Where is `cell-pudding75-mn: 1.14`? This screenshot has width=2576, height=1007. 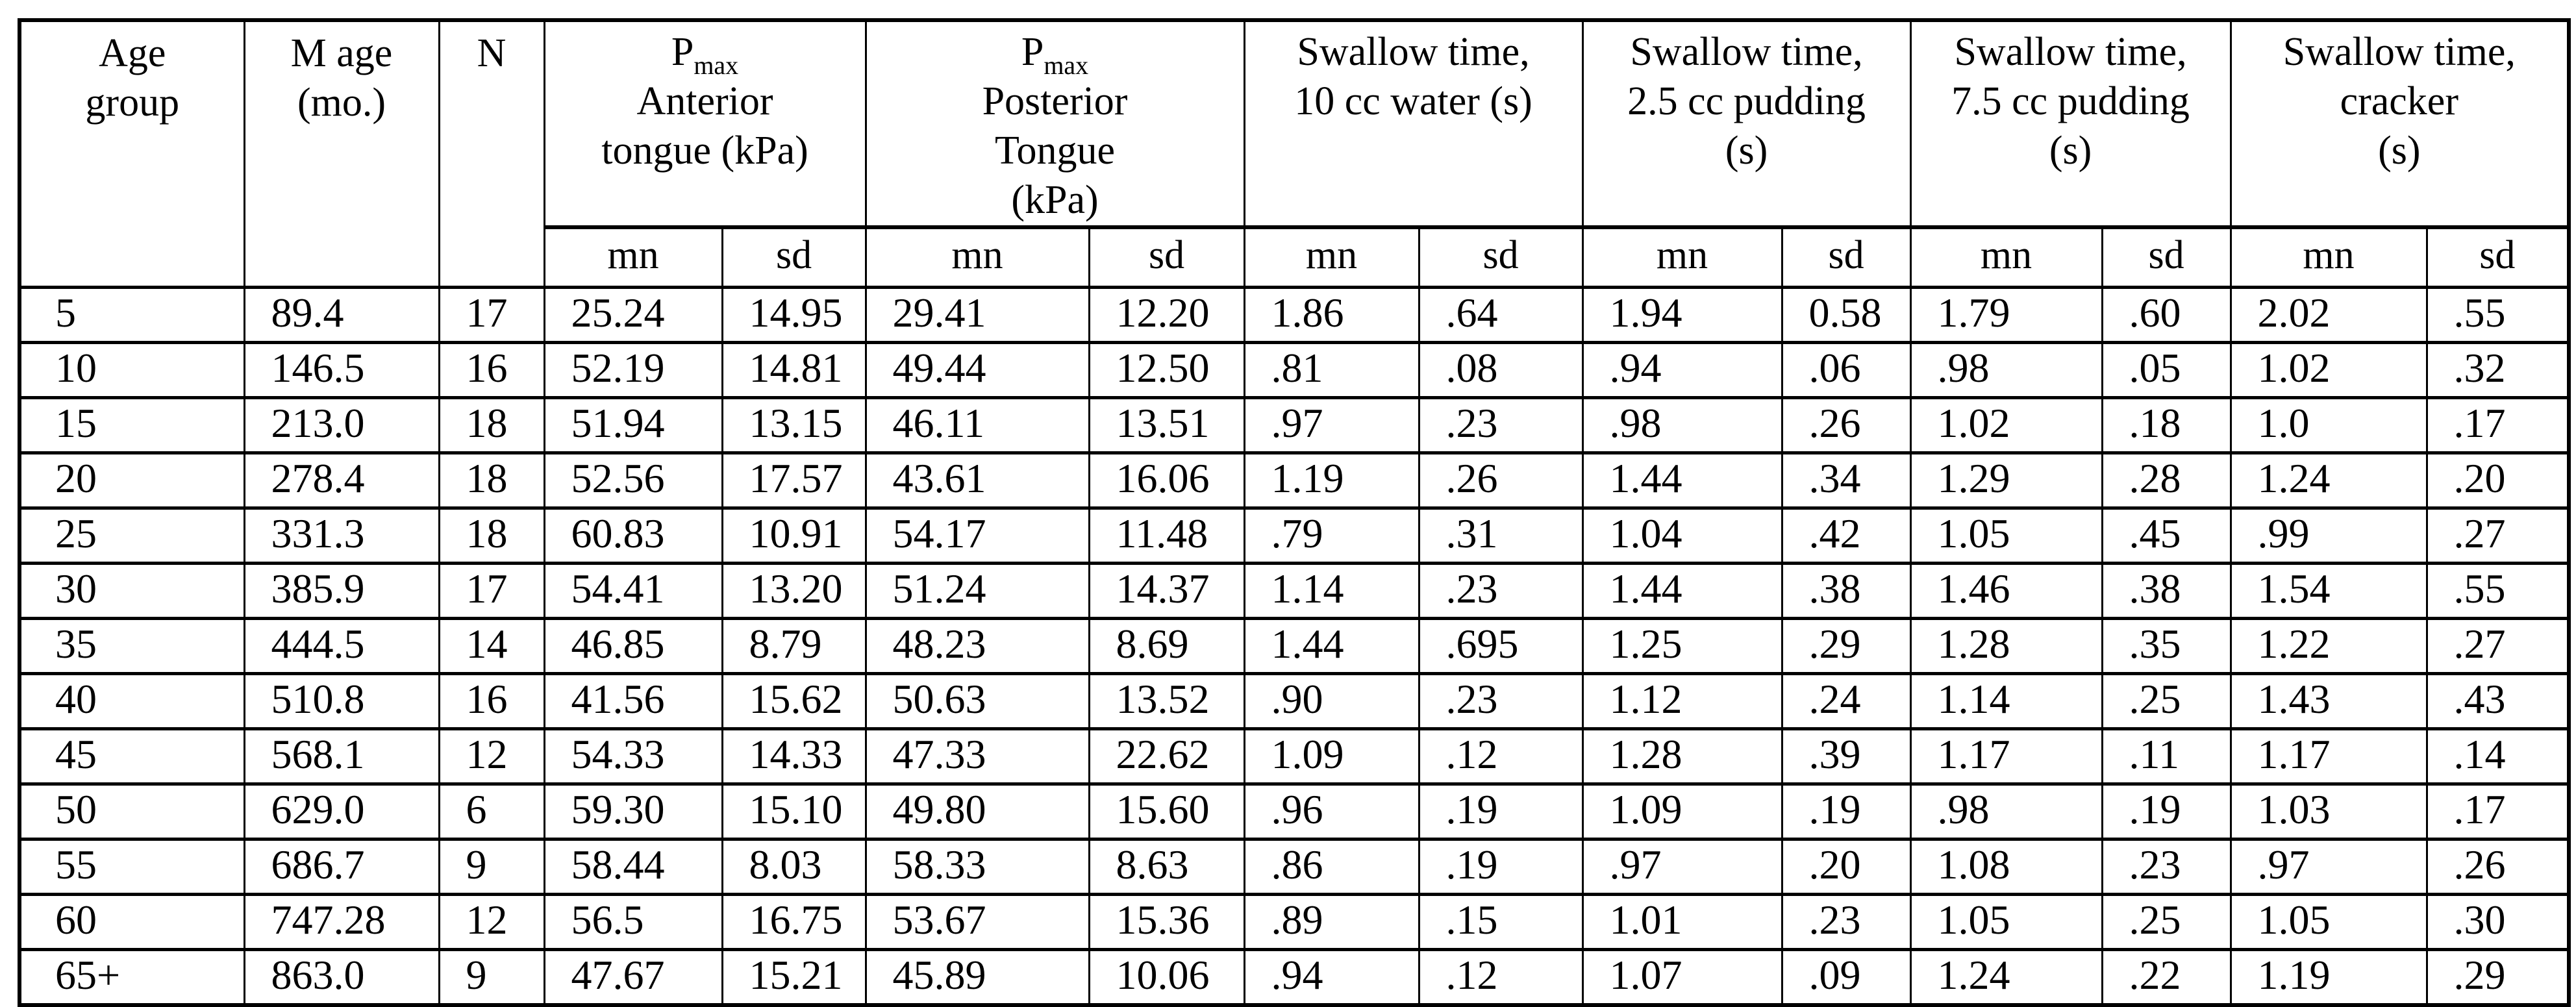
cell-pudding75-mn: 1.14 is located at coordinates (2006, 701).